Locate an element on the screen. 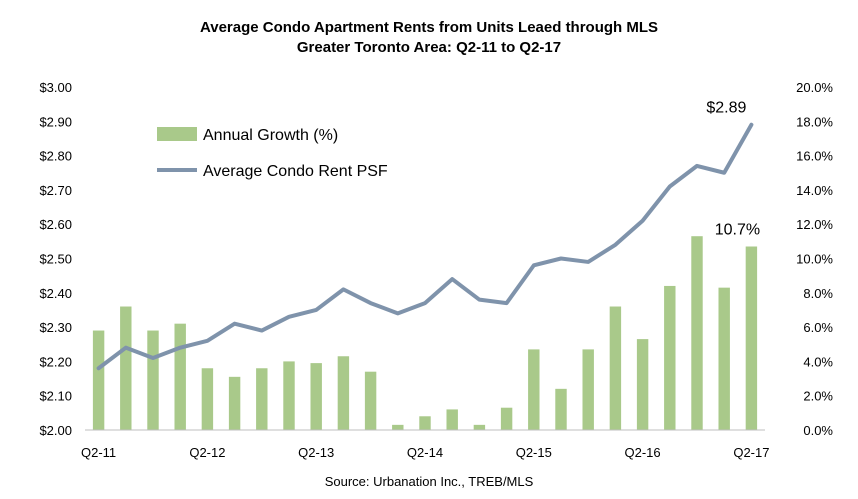 This screenshot has height=499, width=858. legend: Annual Growth (%) Average Condo Rent PSF is located at coordinates (272, 153).